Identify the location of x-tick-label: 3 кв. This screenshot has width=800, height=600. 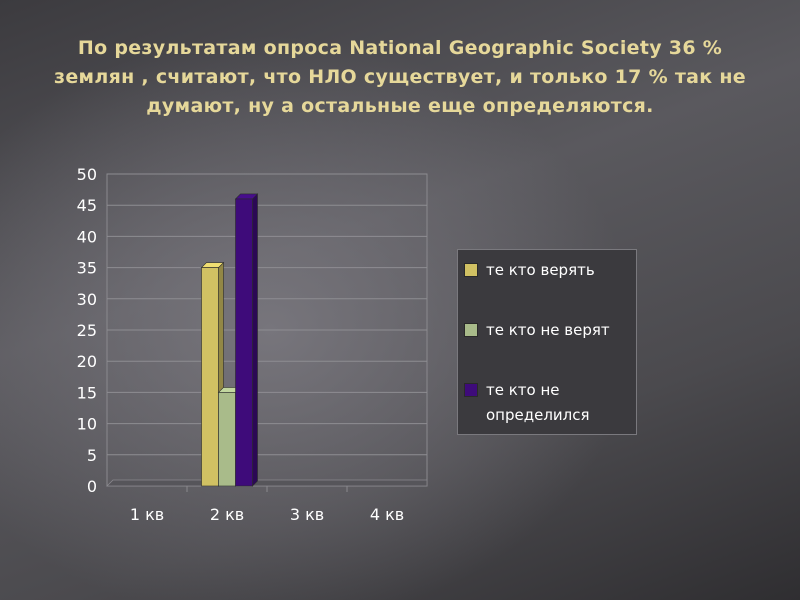
(307, 514).